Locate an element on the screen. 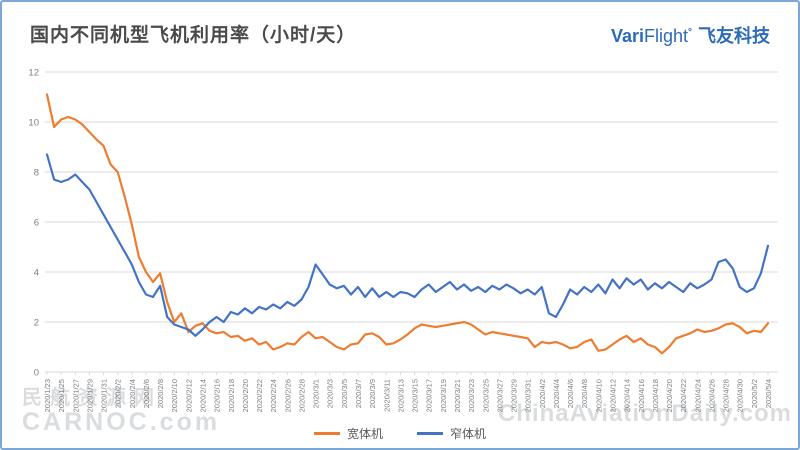 This screenshot has width=800, height=450. logo-flight-text: Flight is located at coordinates (665, 36).